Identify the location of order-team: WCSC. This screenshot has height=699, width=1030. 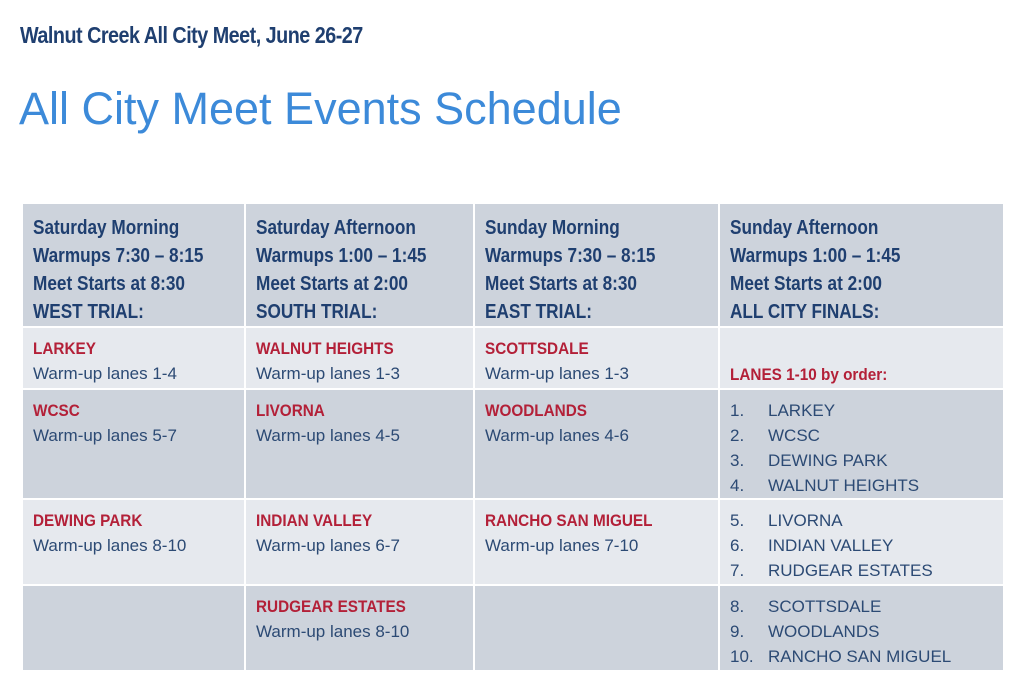
(794, 435).